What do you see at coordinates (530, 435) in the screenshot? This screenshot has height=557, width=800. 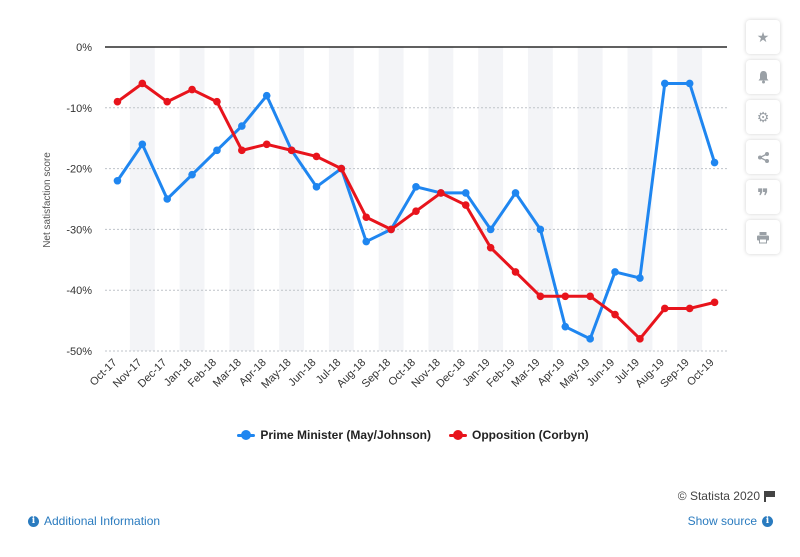 I see `legend-label-opposition: Opposition (Corbyn)` at bounding box center [530, 435].